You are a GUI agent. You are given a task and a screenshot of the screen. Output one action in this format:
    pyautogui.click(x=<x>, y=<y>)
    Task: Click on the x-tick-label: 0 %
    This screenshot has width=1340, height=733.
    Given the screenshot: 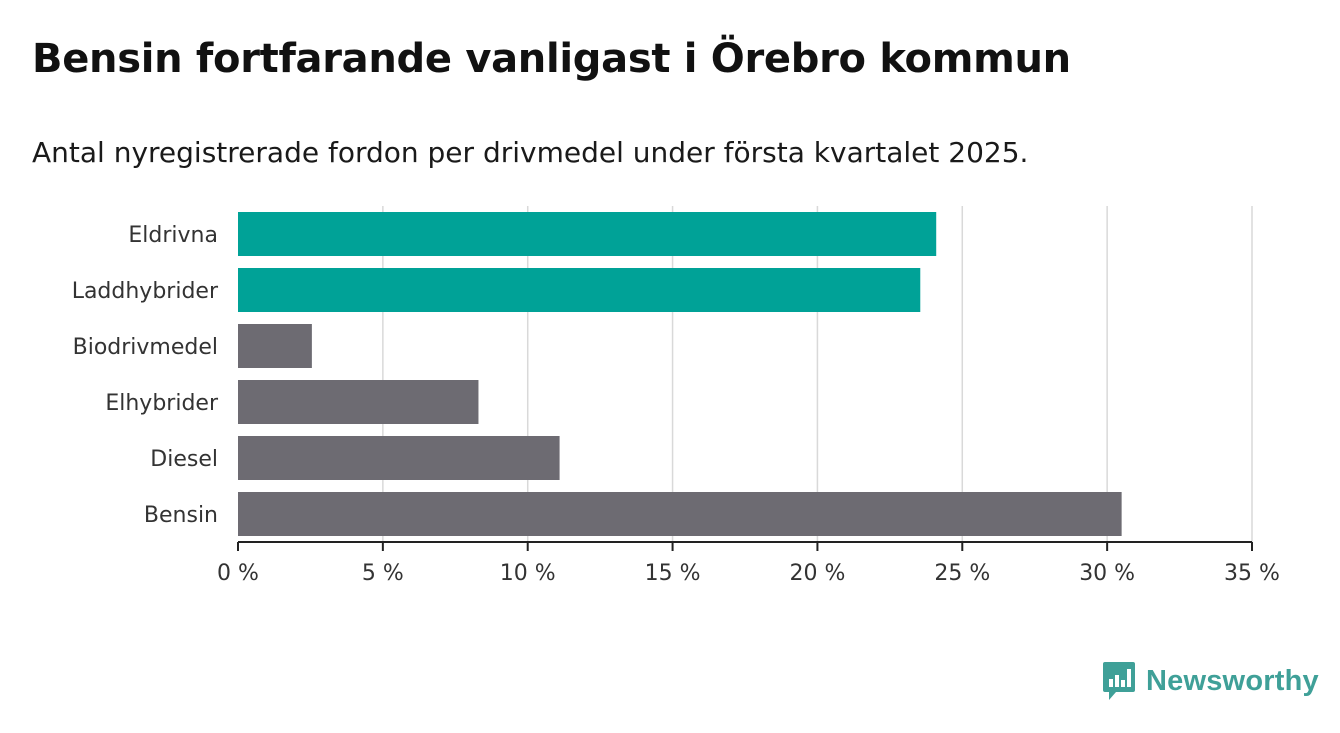 What is the action you would take?
    pyautogui.click(x=238, y=573)
    